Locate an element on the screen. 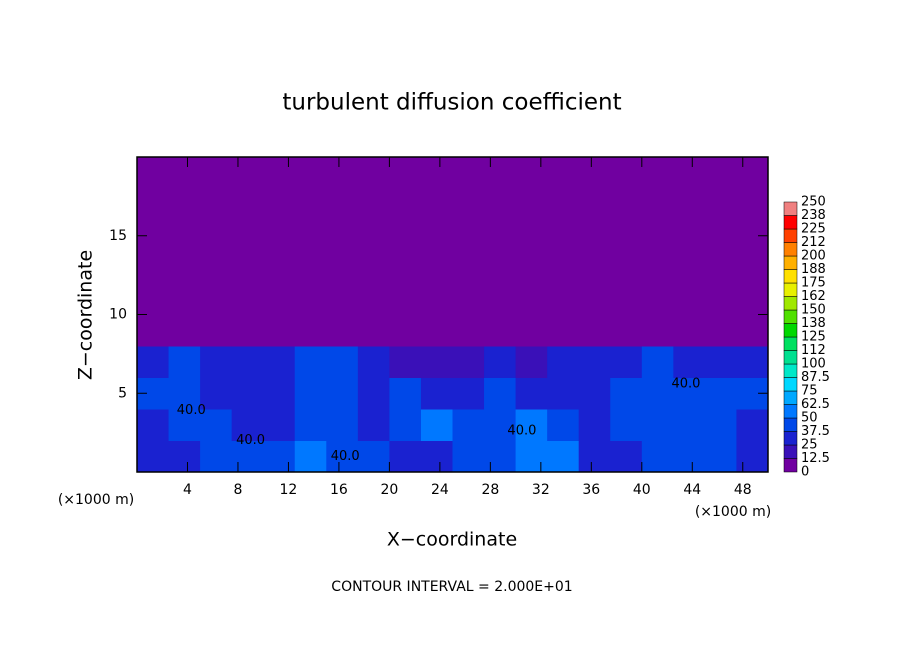 The width and height of the screenshot is (904, 654). colorbar-label: 37.5 is located at coordinates (815, 431).